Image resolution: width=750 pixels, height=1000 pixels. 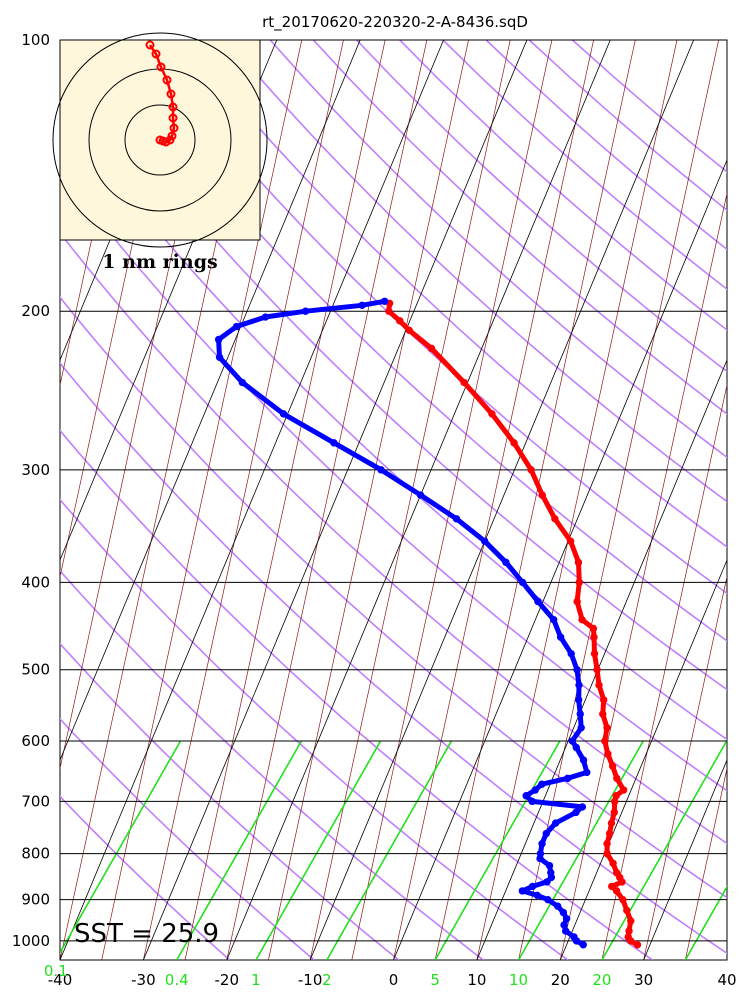 What do you see at coordinates (35, 311) in the screenshot?
I see `pressure-tick-label: 200` at bounding box center [35, 311].